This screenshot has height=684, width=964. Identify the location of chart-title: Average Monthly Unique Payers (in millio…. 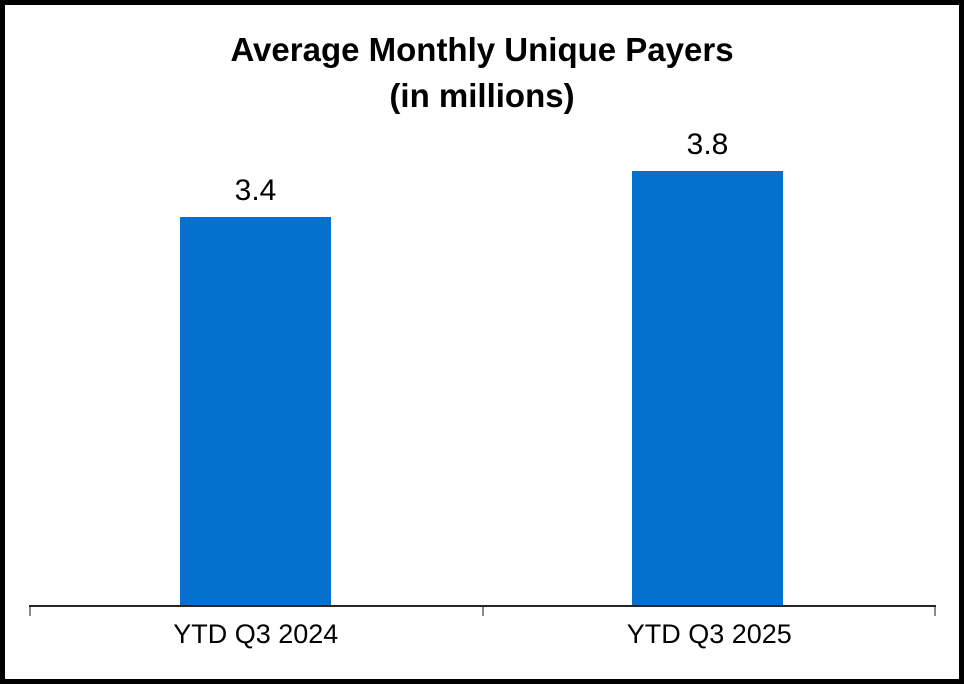
(482, 73).